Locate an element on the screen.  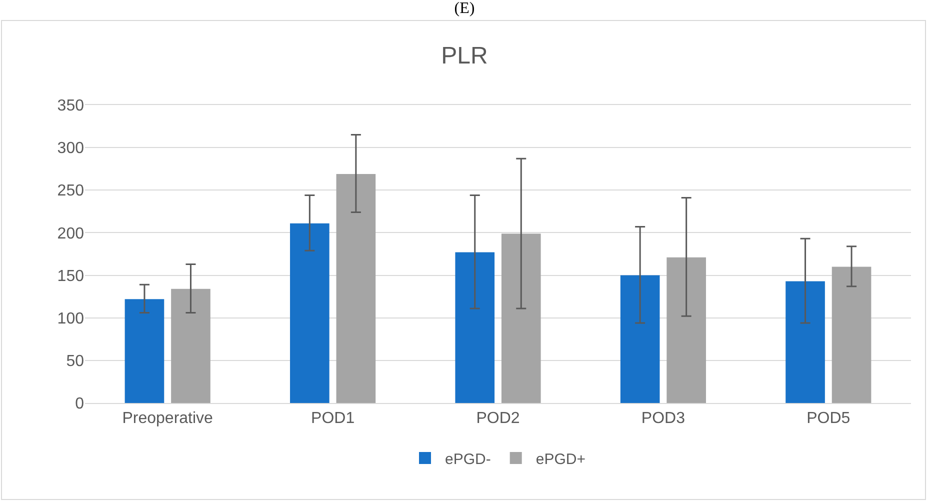
y-tick-label: 100 is located at coordinates (70, 319).